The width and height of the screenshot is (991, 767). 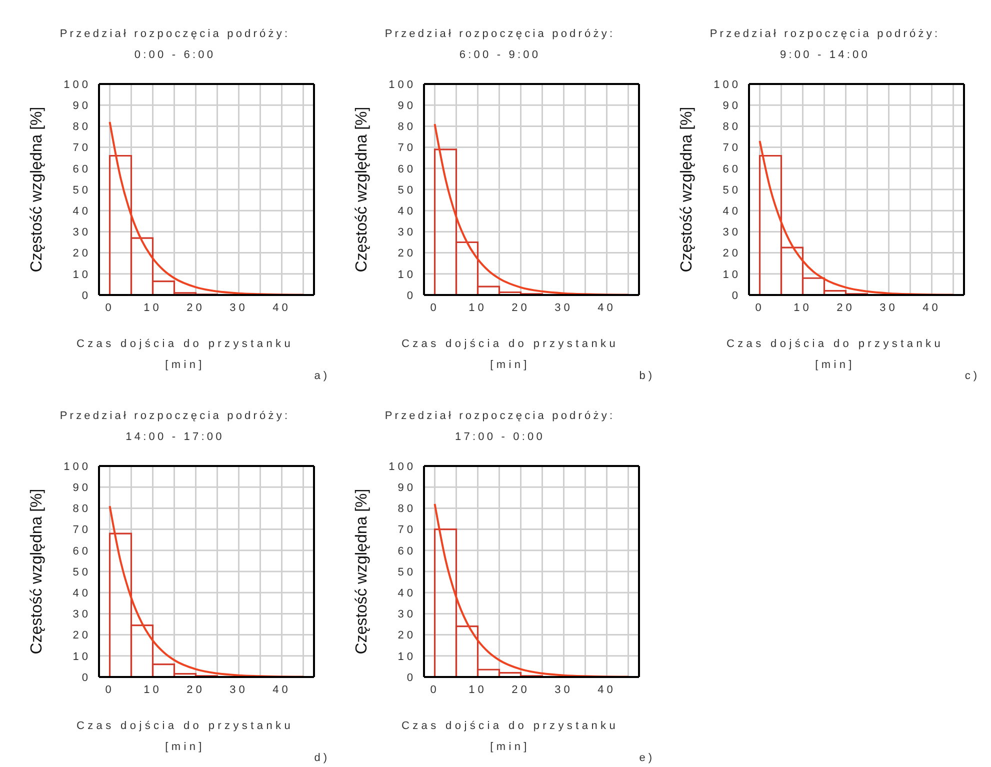 What do you see at coordinates (825, 45) in the screenshot?
I see `chart-title: Przedział rozpoczęcia podróży: 9:00 - 14:00` at bounding box center [825, 45].